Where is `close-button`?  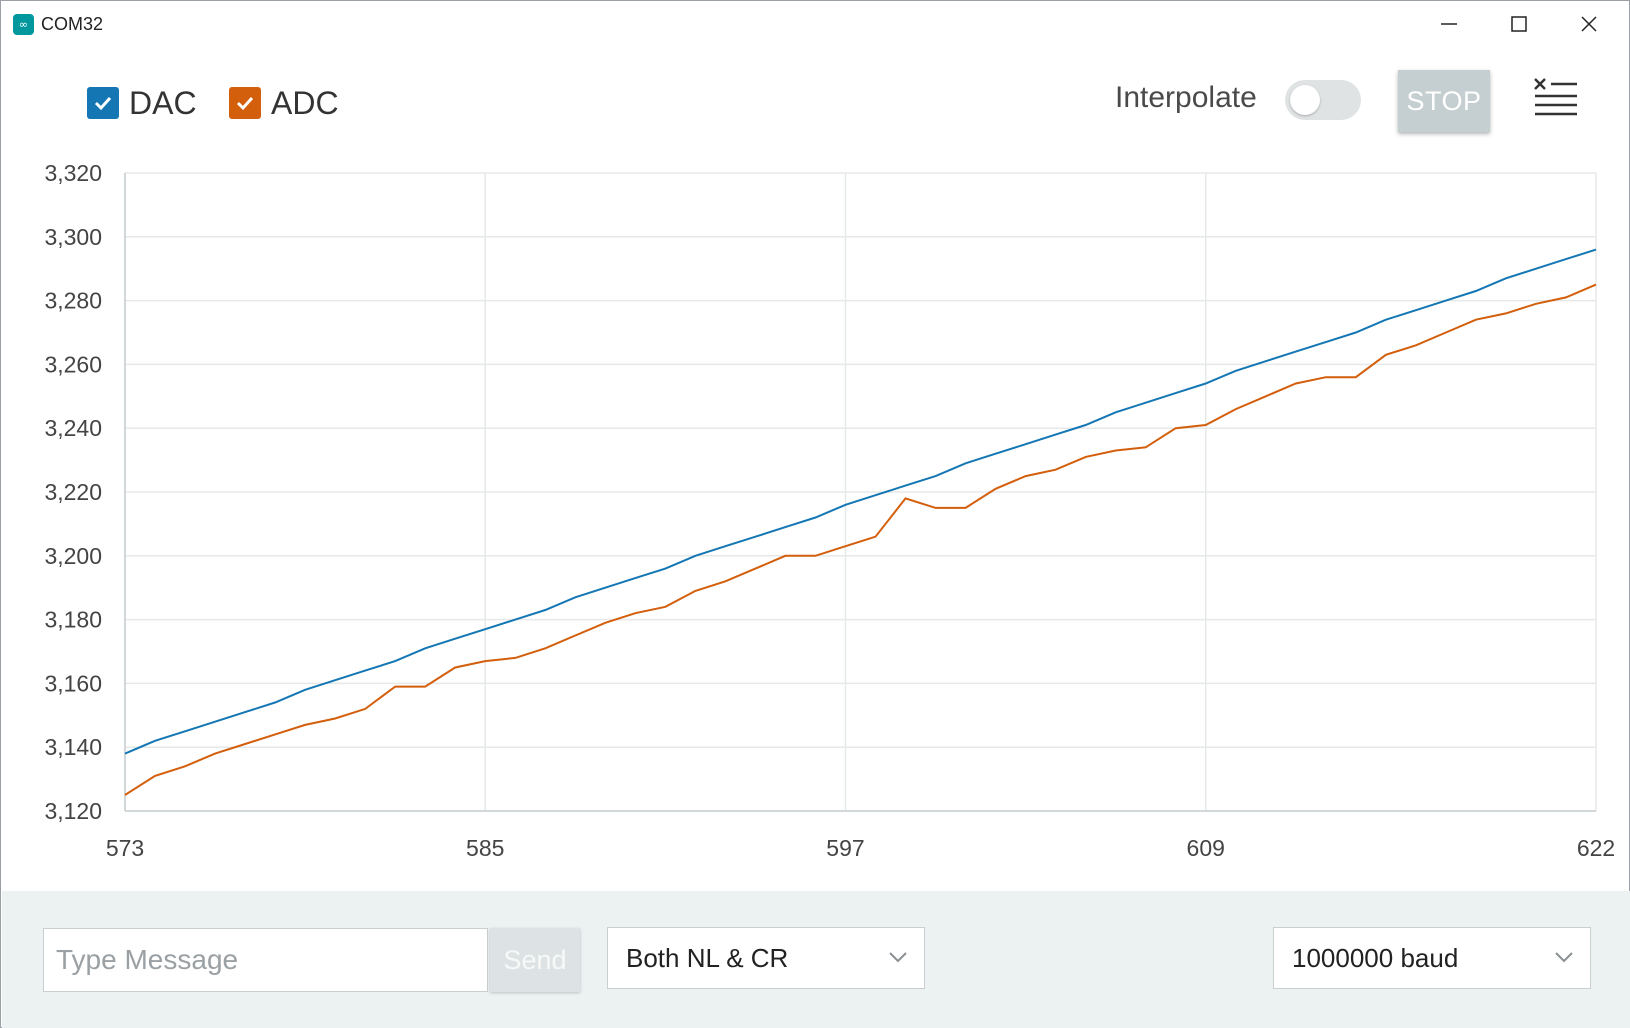
close-button is located at coordinates (1589, 24).